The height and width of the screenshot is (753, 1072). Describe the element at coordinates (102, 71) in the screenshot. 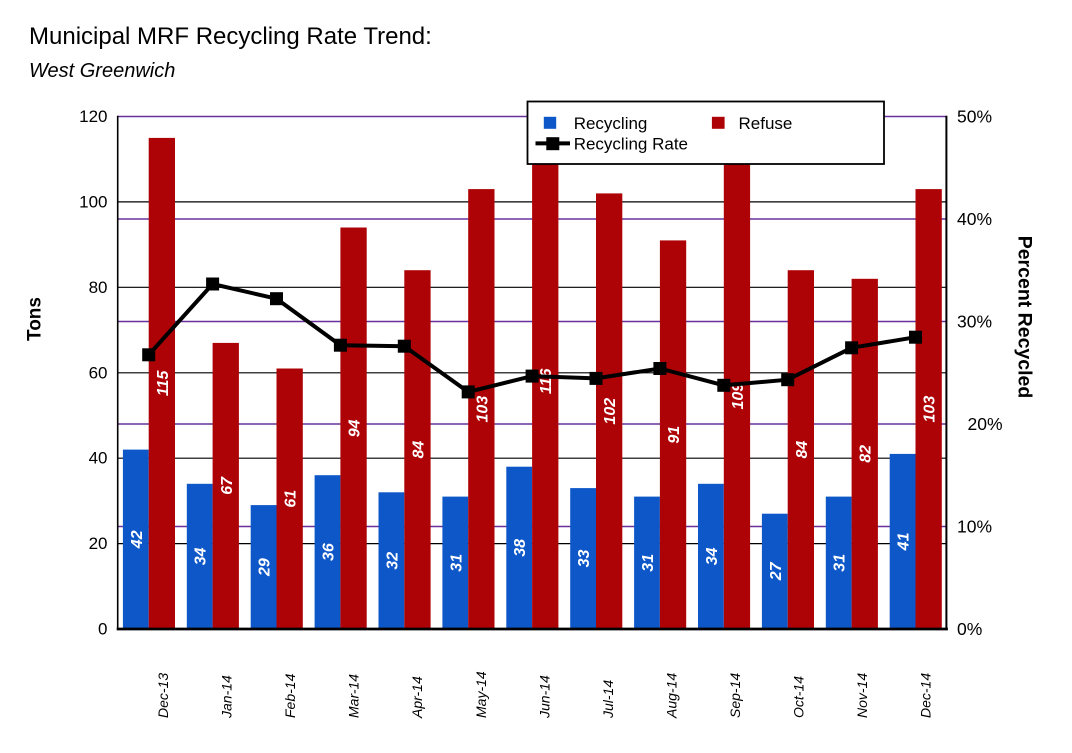

I see `svg-text: West Greenwich` at that location.